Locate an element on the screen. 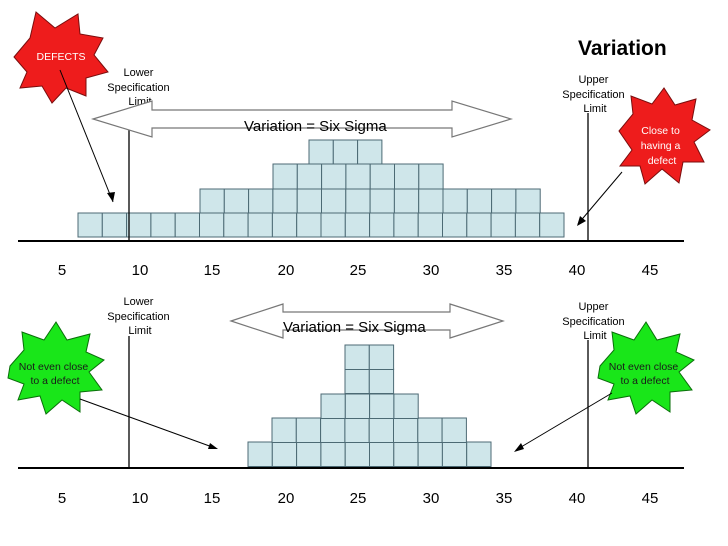 The image size is (728, 546). left-safe-pointer-arrow is located at coordinates (147, 423).